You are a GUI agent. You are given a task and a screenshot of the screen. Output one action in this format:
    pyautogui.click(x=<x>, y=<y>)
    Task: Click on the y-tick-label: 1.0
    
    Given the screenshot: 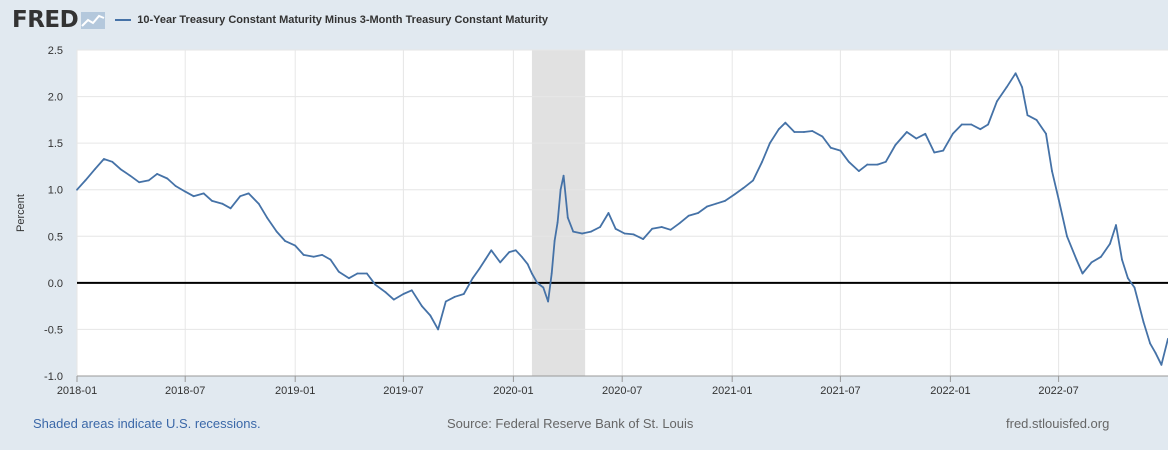 What is the action you would take?
    pyautogui.click(x=55, y=191)
    